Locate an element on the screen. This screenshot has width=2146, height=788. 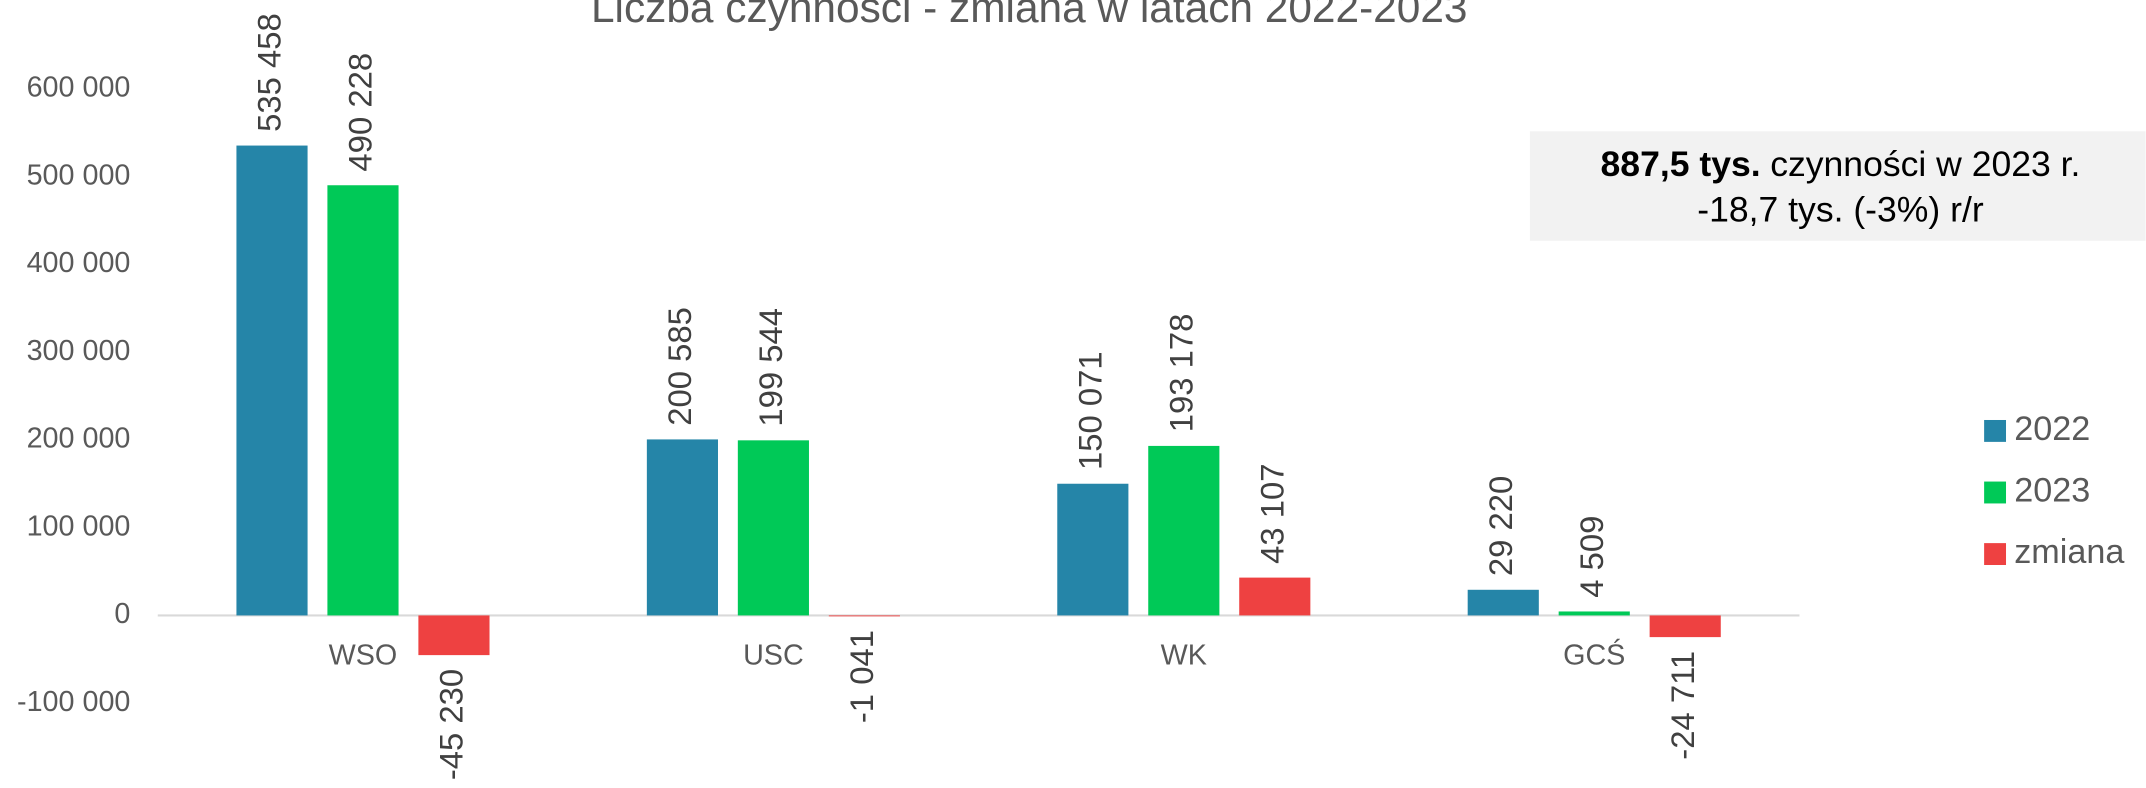
data-label: 29 220 is located at coordinates (1500, 526).